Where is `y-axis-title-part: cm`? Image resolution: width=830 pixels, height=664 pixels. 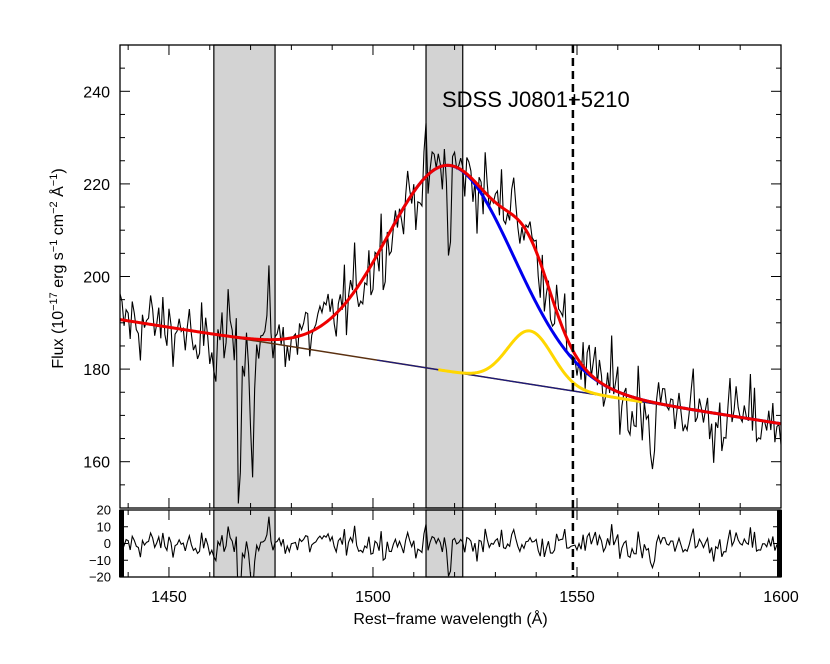 y-axis-title-part: cm is located at coordinates (58, 227).